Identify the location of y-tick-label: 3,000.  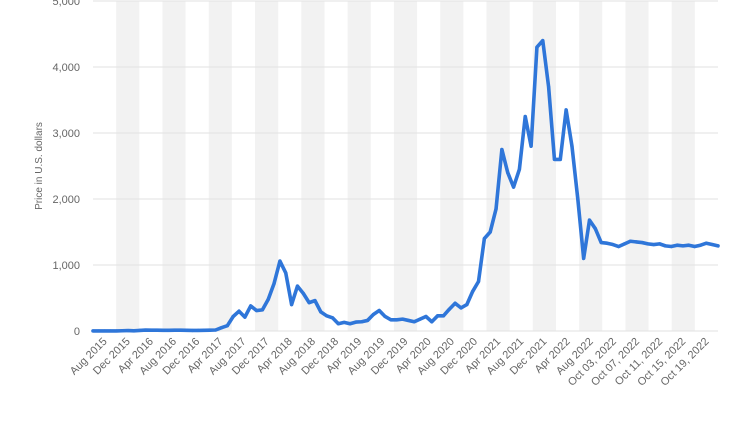
(66, 134).